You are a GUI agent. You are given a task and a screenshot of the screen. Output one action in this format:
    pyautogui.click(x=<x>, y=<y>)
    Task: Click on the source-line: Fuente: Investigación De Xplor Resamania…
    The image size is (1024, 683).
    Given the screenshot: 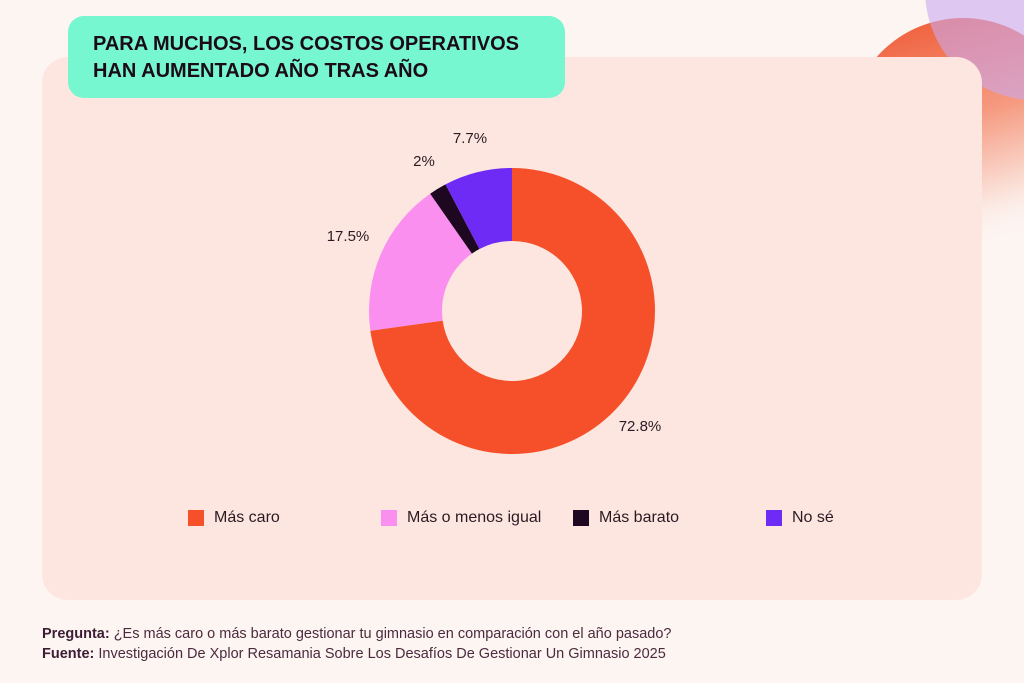 What is the action you would take?
    pyautogui.click(x=512, y=654)
    